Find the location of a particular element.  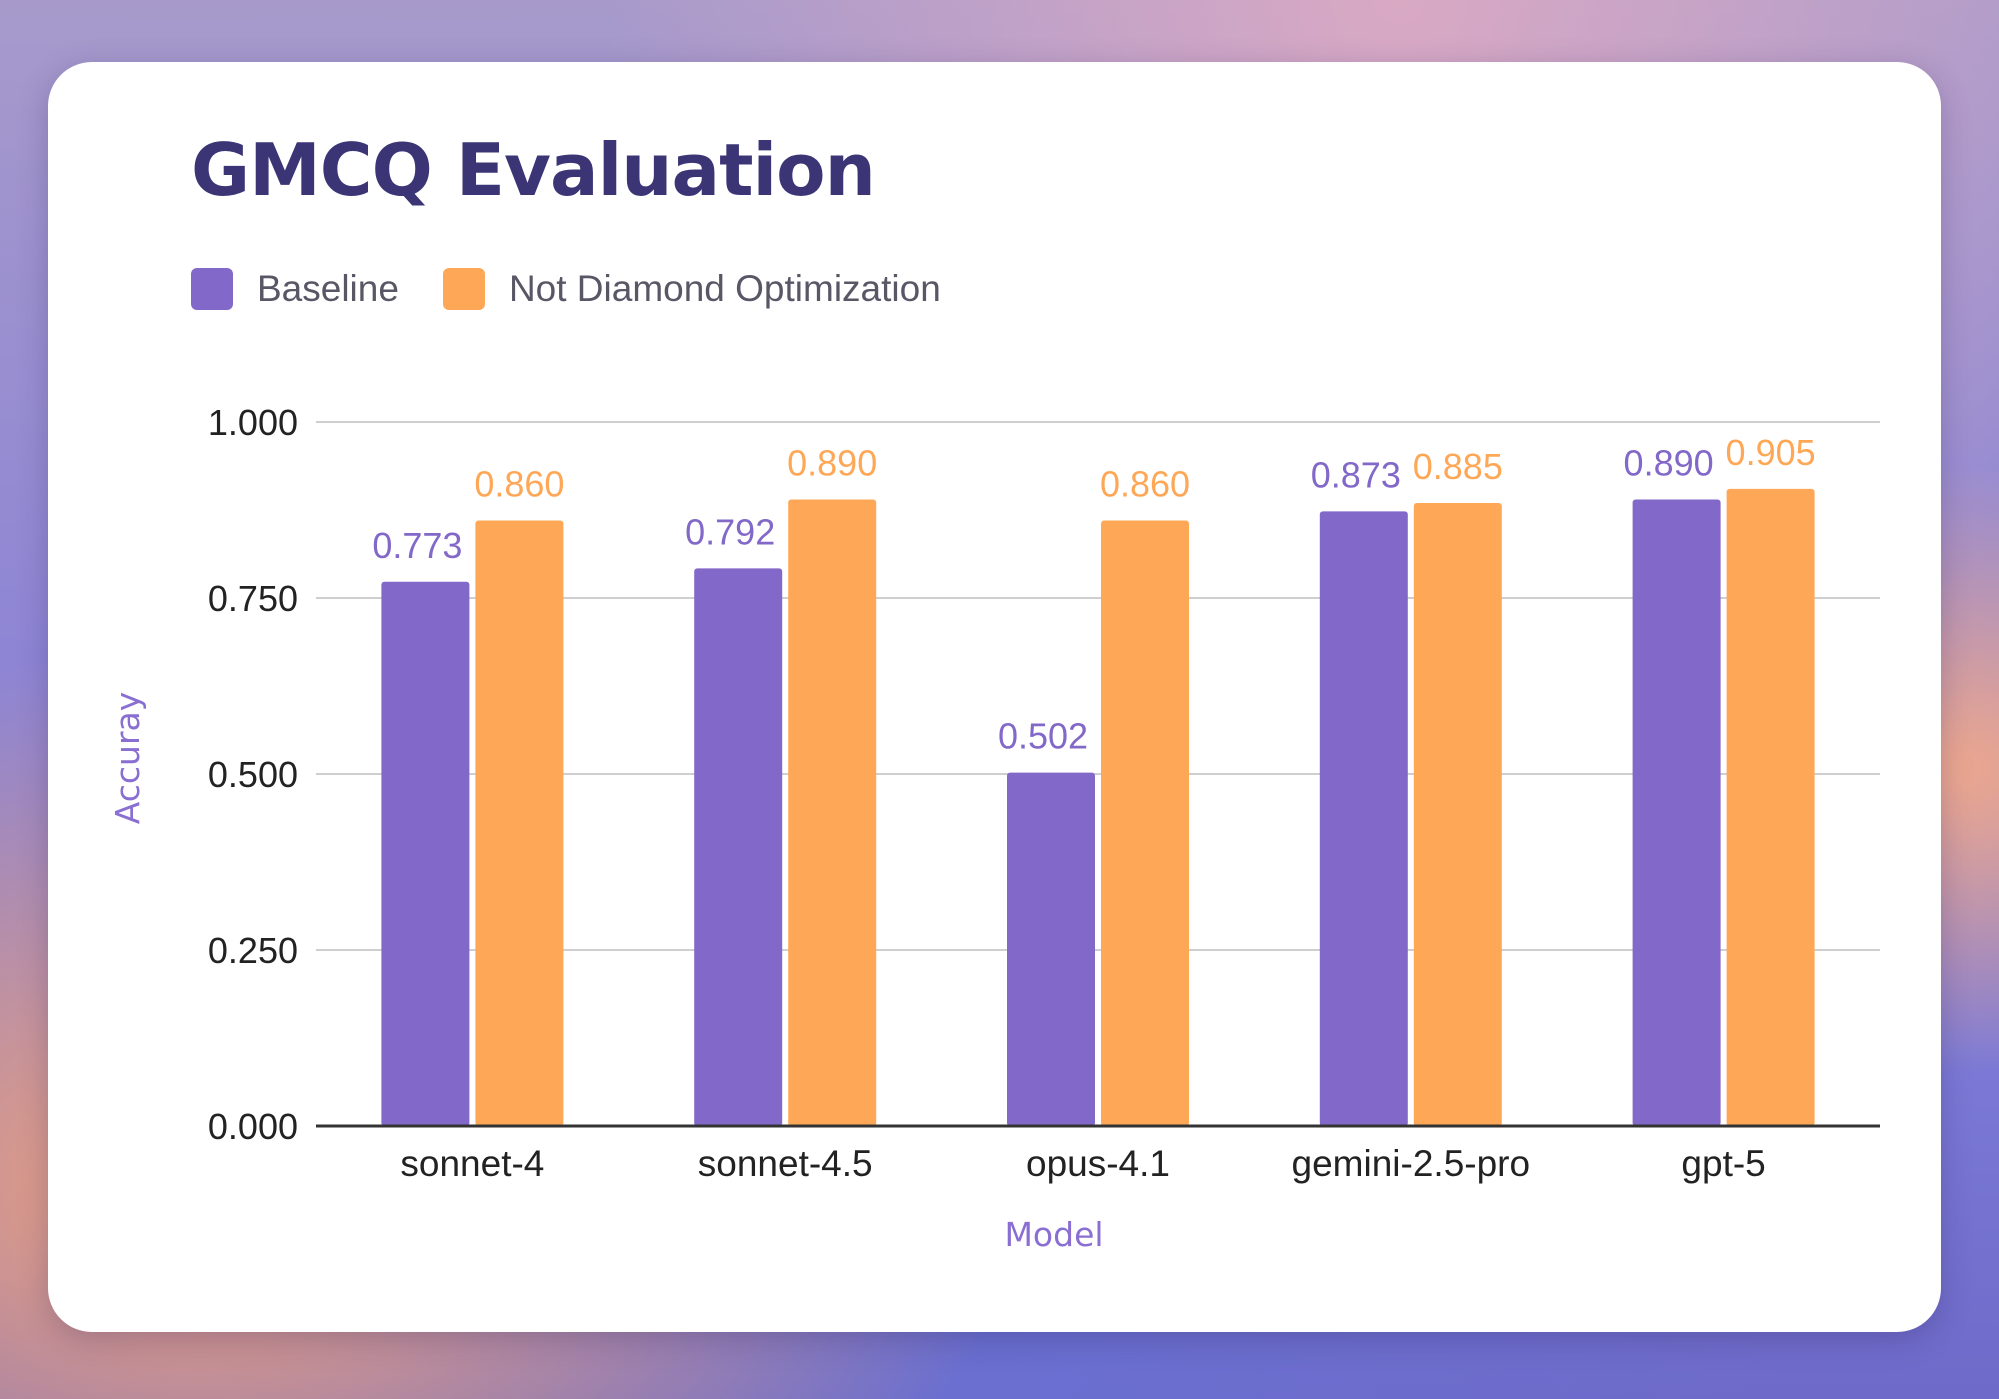

data-label: 0.502 is located at coordinates (1043, 736).